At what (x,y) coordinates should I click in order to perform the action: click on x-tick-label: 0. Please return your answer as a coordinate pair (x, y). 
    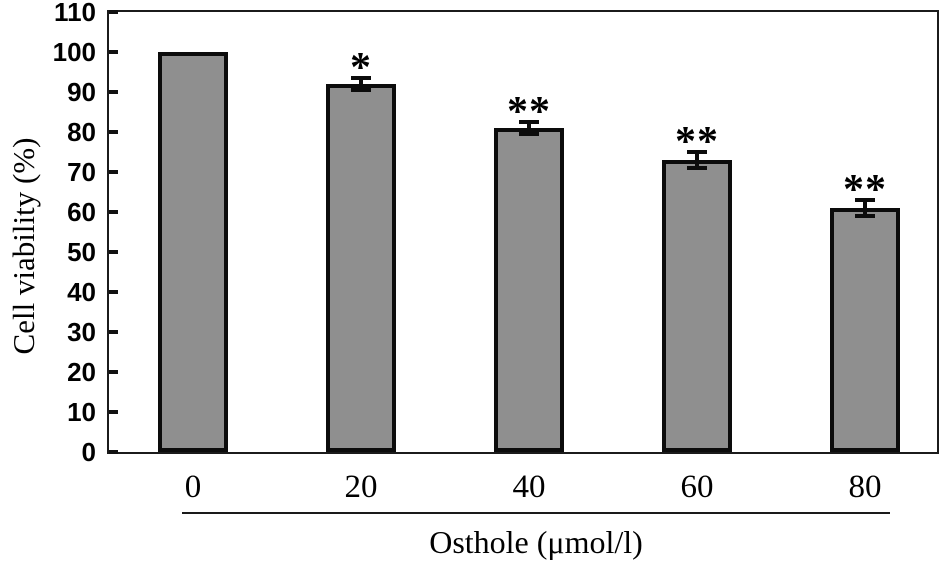
    Looking at the image, I should click on (193, 487).